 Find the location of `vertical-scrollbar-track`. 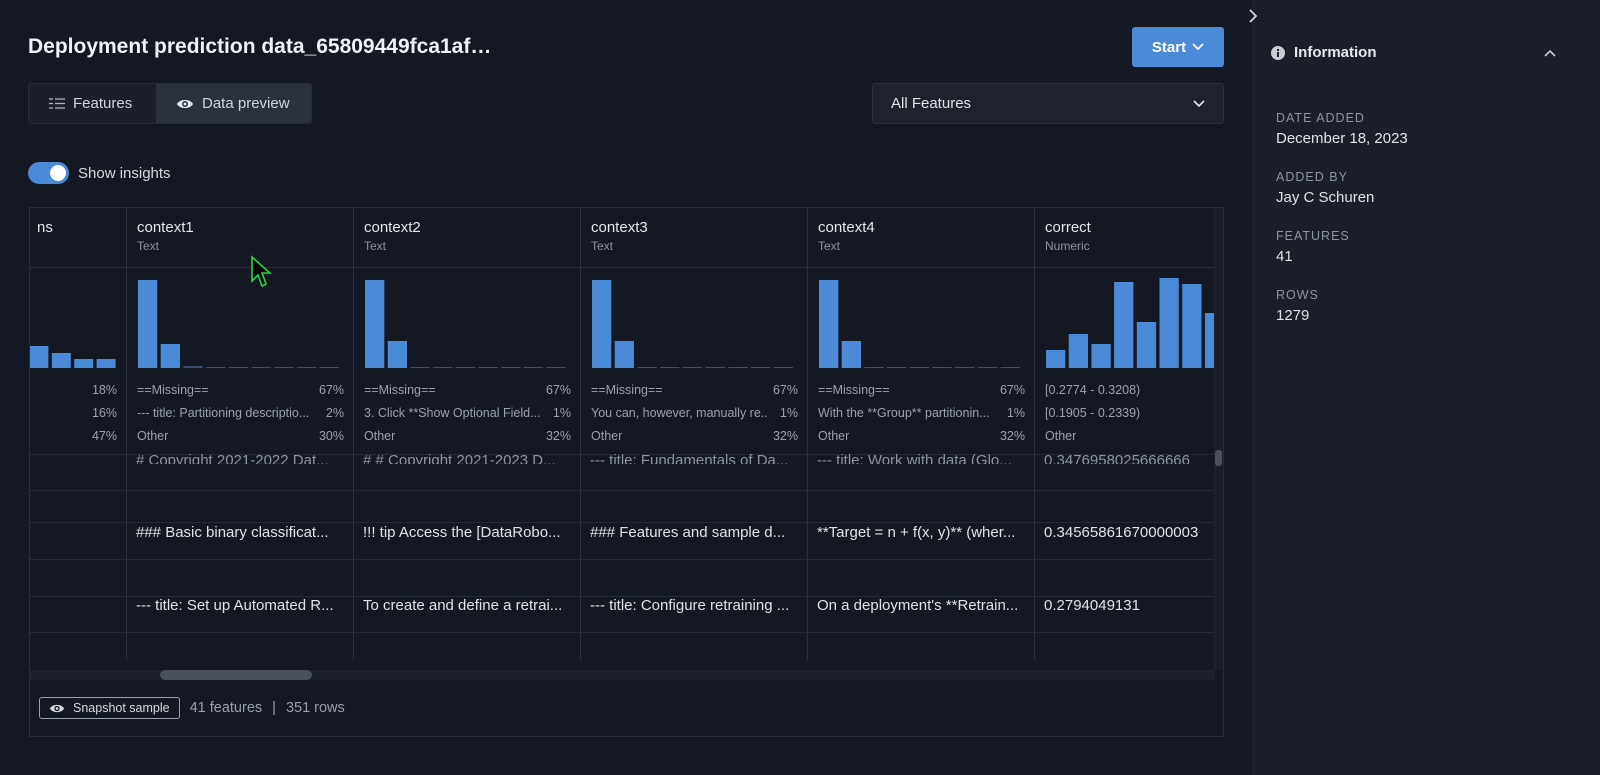

vertical-scrollbar-track is located at coordinates (1218, 439).